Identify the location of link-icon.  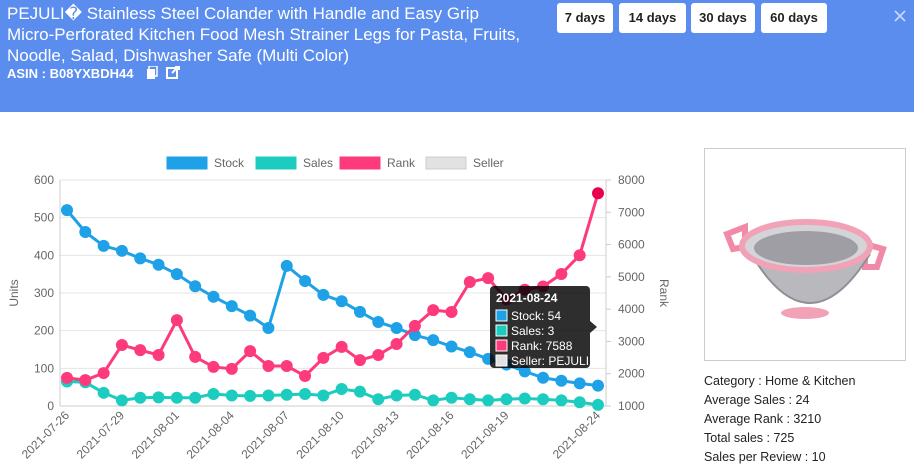
(172, 73).